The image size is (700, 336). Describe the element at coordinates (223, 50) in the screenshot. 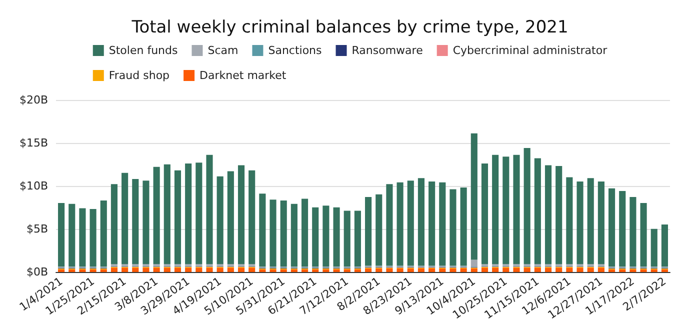

I see `legend-label: Scam` at that location.